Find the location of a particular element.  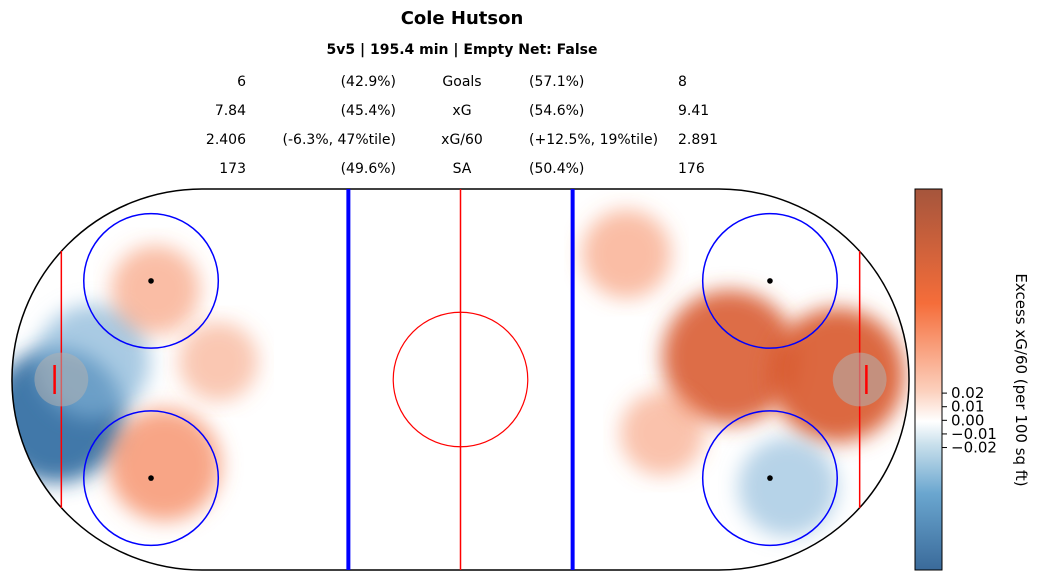

stat-left: 7.84 is located at coordinates (230, 111).